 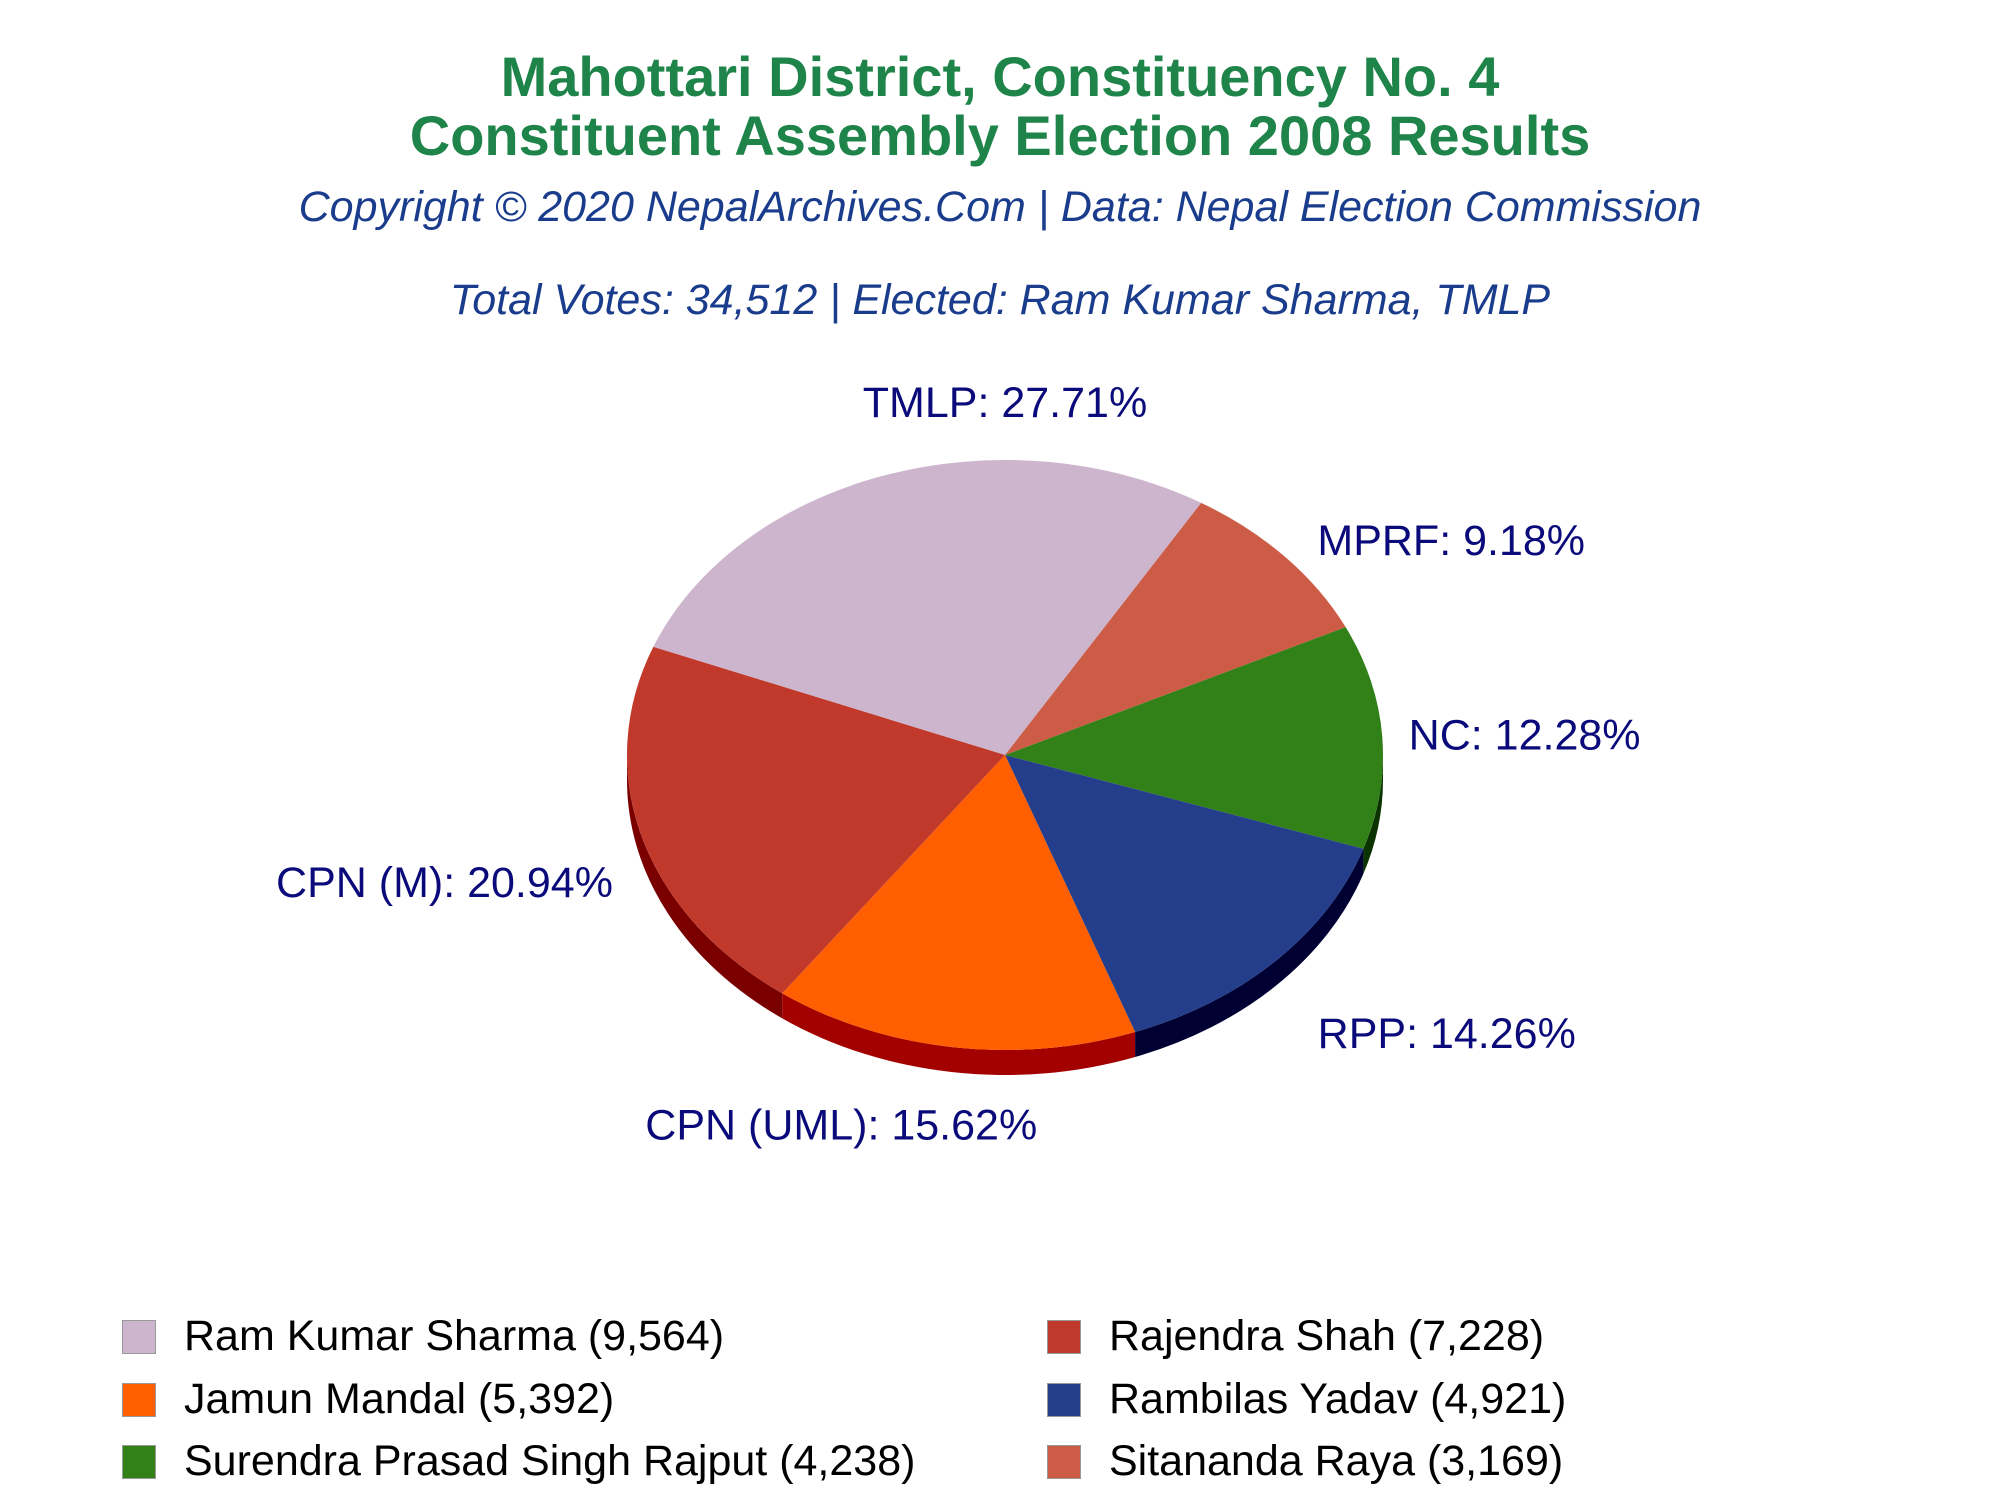 What do you see at coordinates (1451, 541) in the screenshot?
I see `pie-slice-label: MPRF: 9.18%` at bounding box center [1451, 541].